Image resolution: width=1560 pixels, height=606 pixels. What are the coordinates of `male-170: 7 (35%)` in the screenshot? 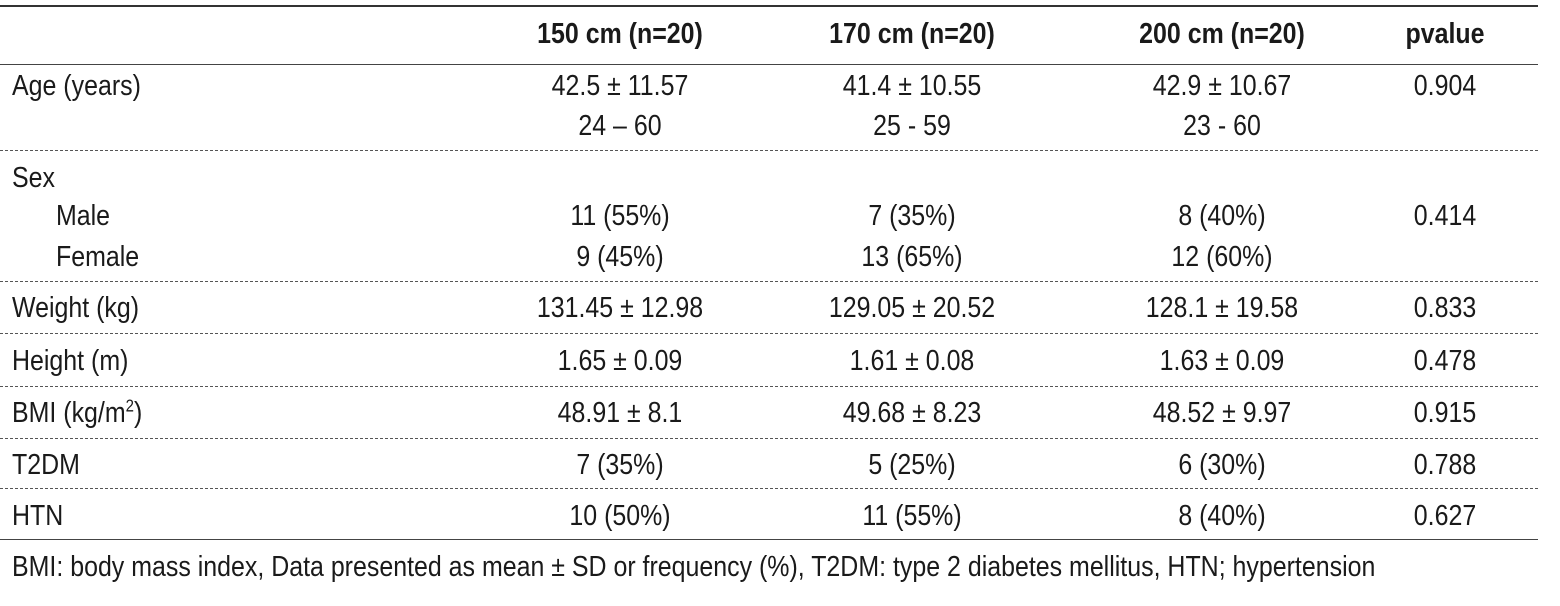 It's located at (912, 216).